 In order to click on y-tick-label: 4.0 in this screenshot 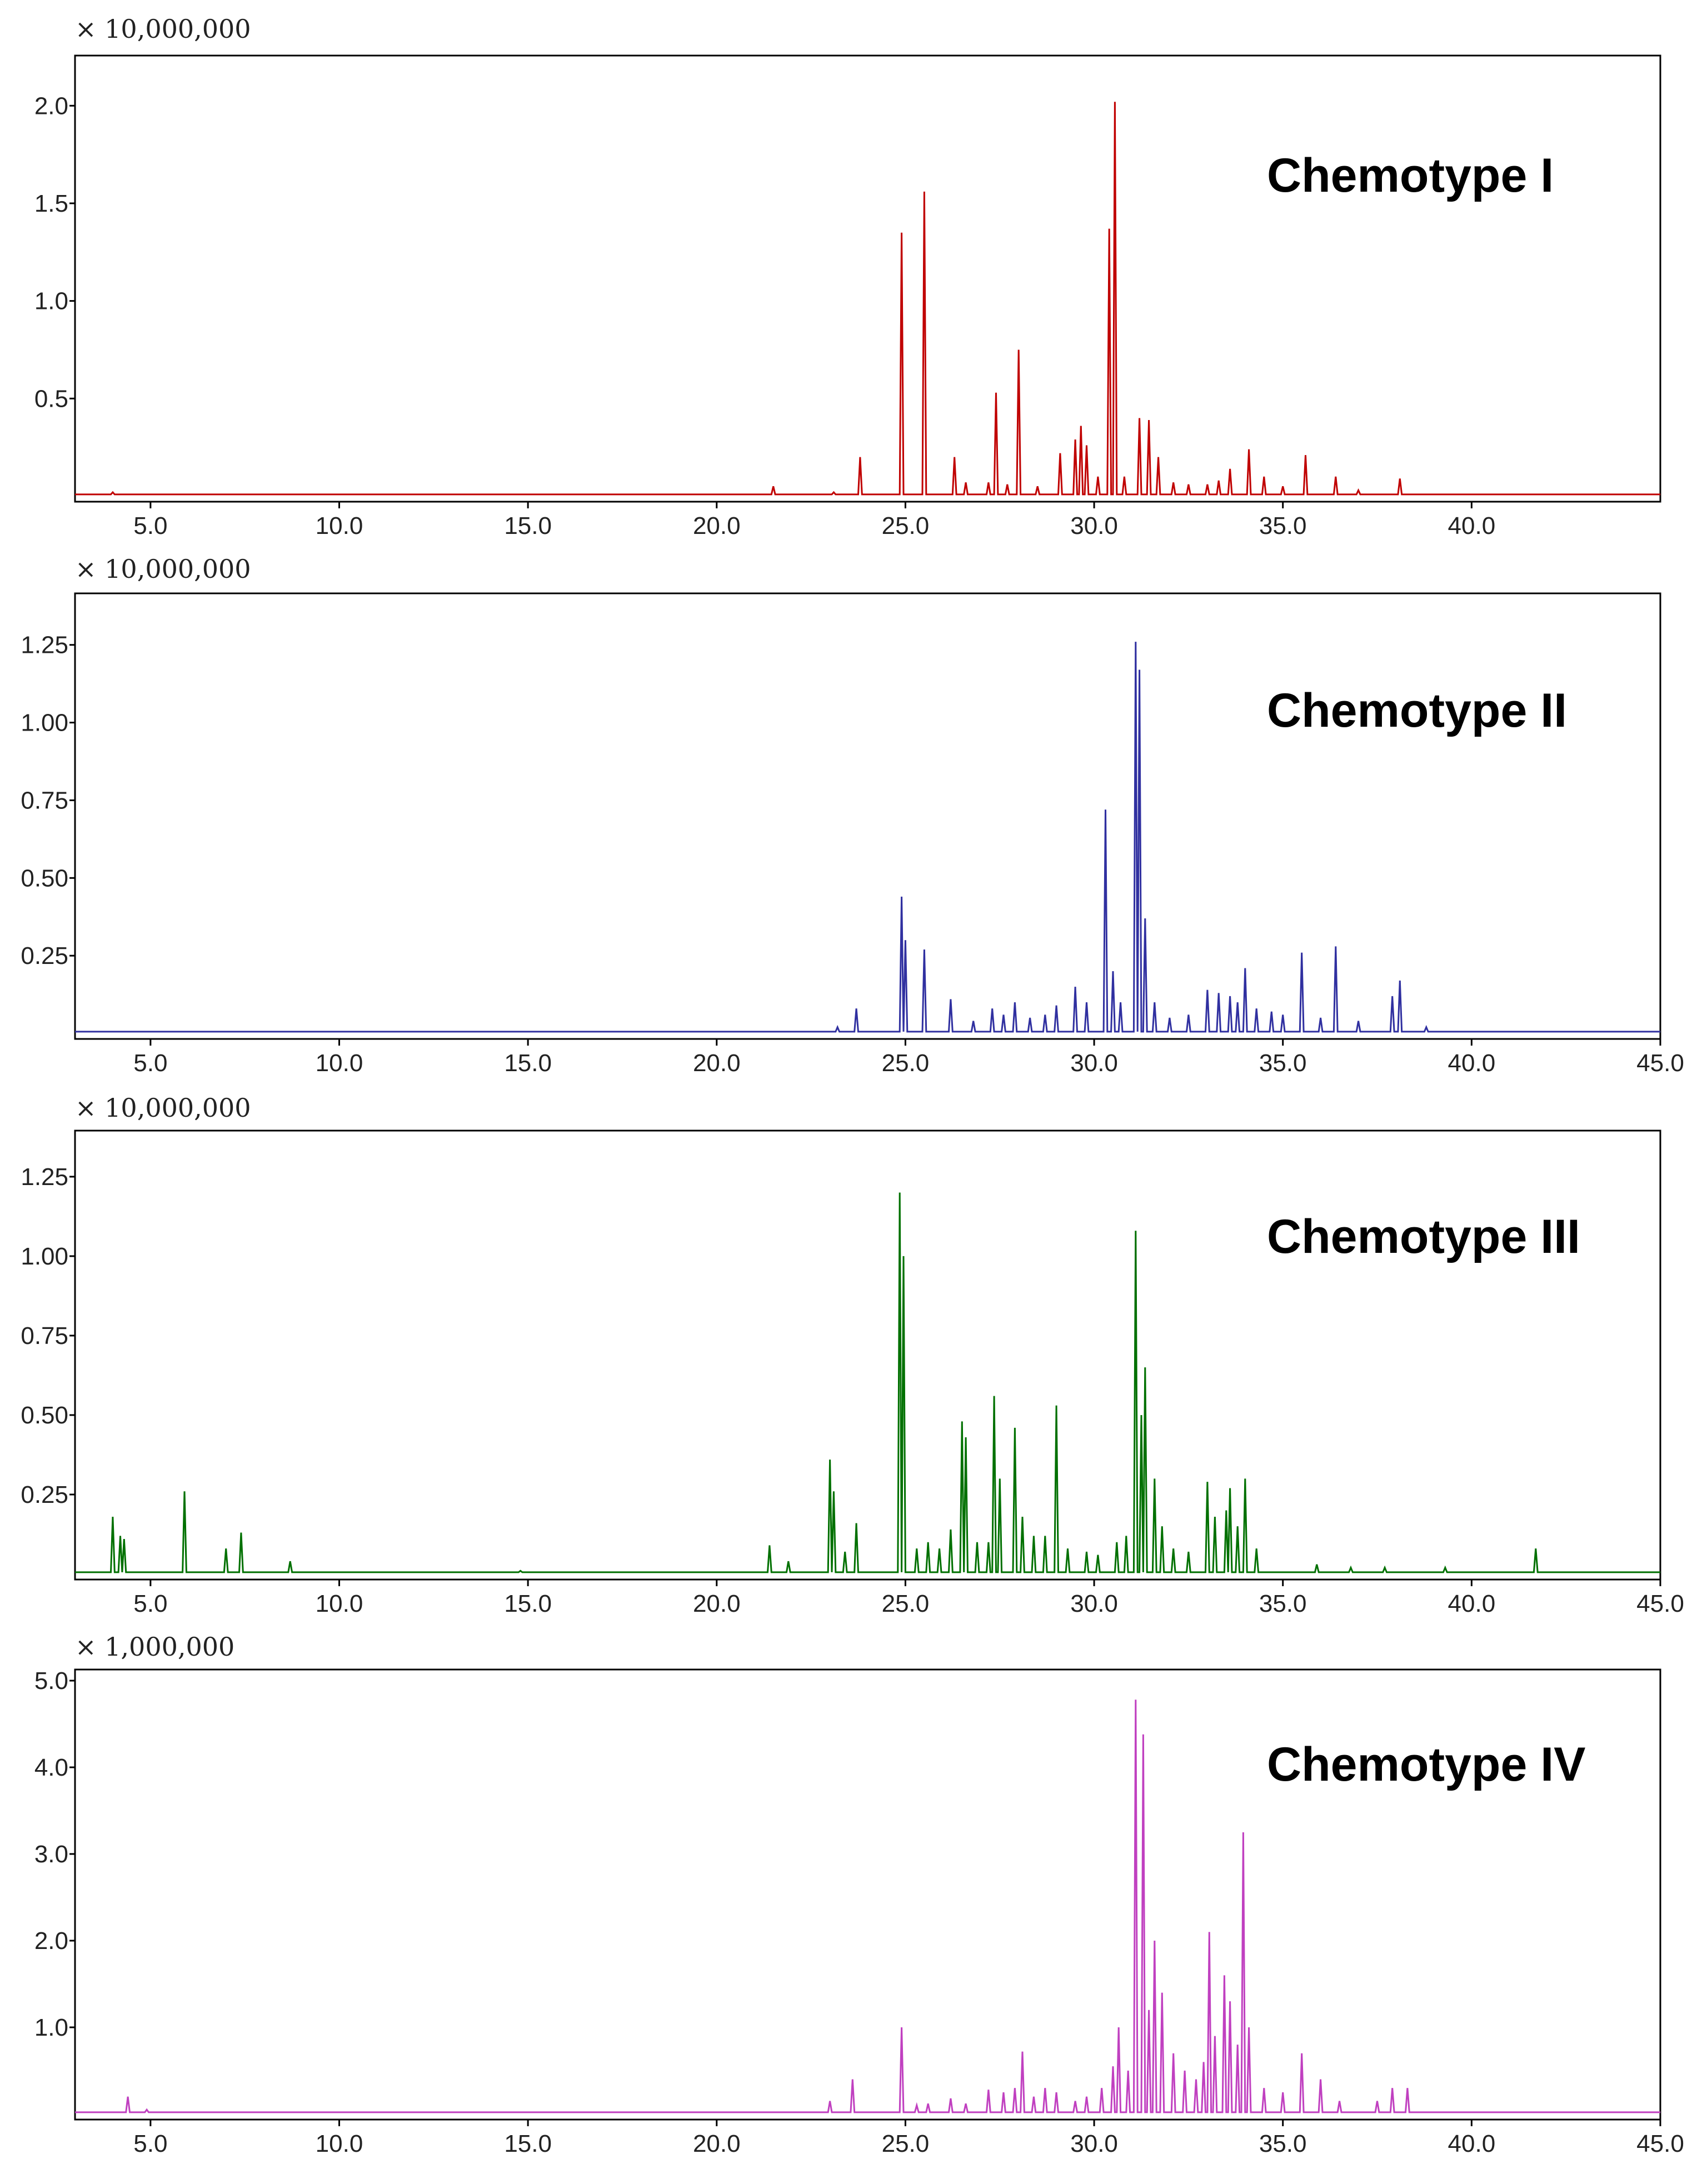, I will do `click(51, 1768)`.